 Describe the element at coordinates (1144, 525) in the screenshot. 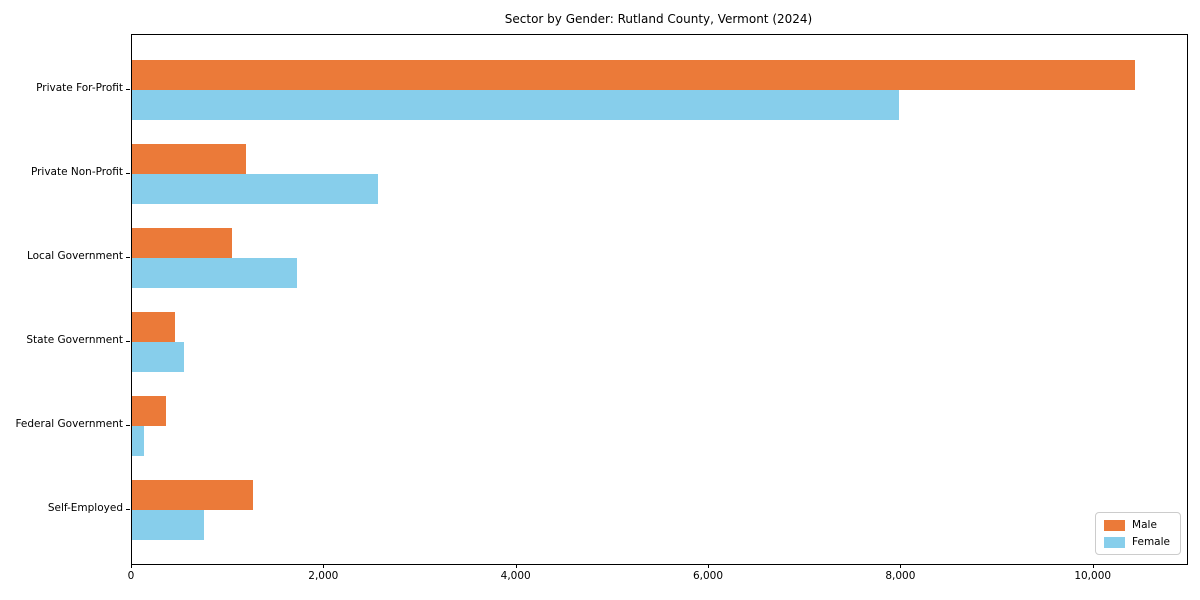

I see `legend-label-male: Male` at that location.